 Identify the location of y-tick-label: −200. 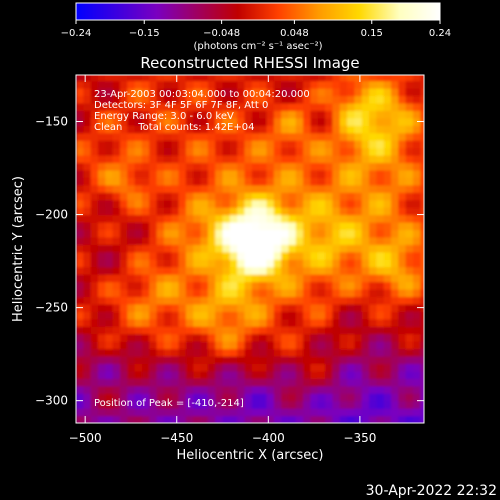
(51, 215).